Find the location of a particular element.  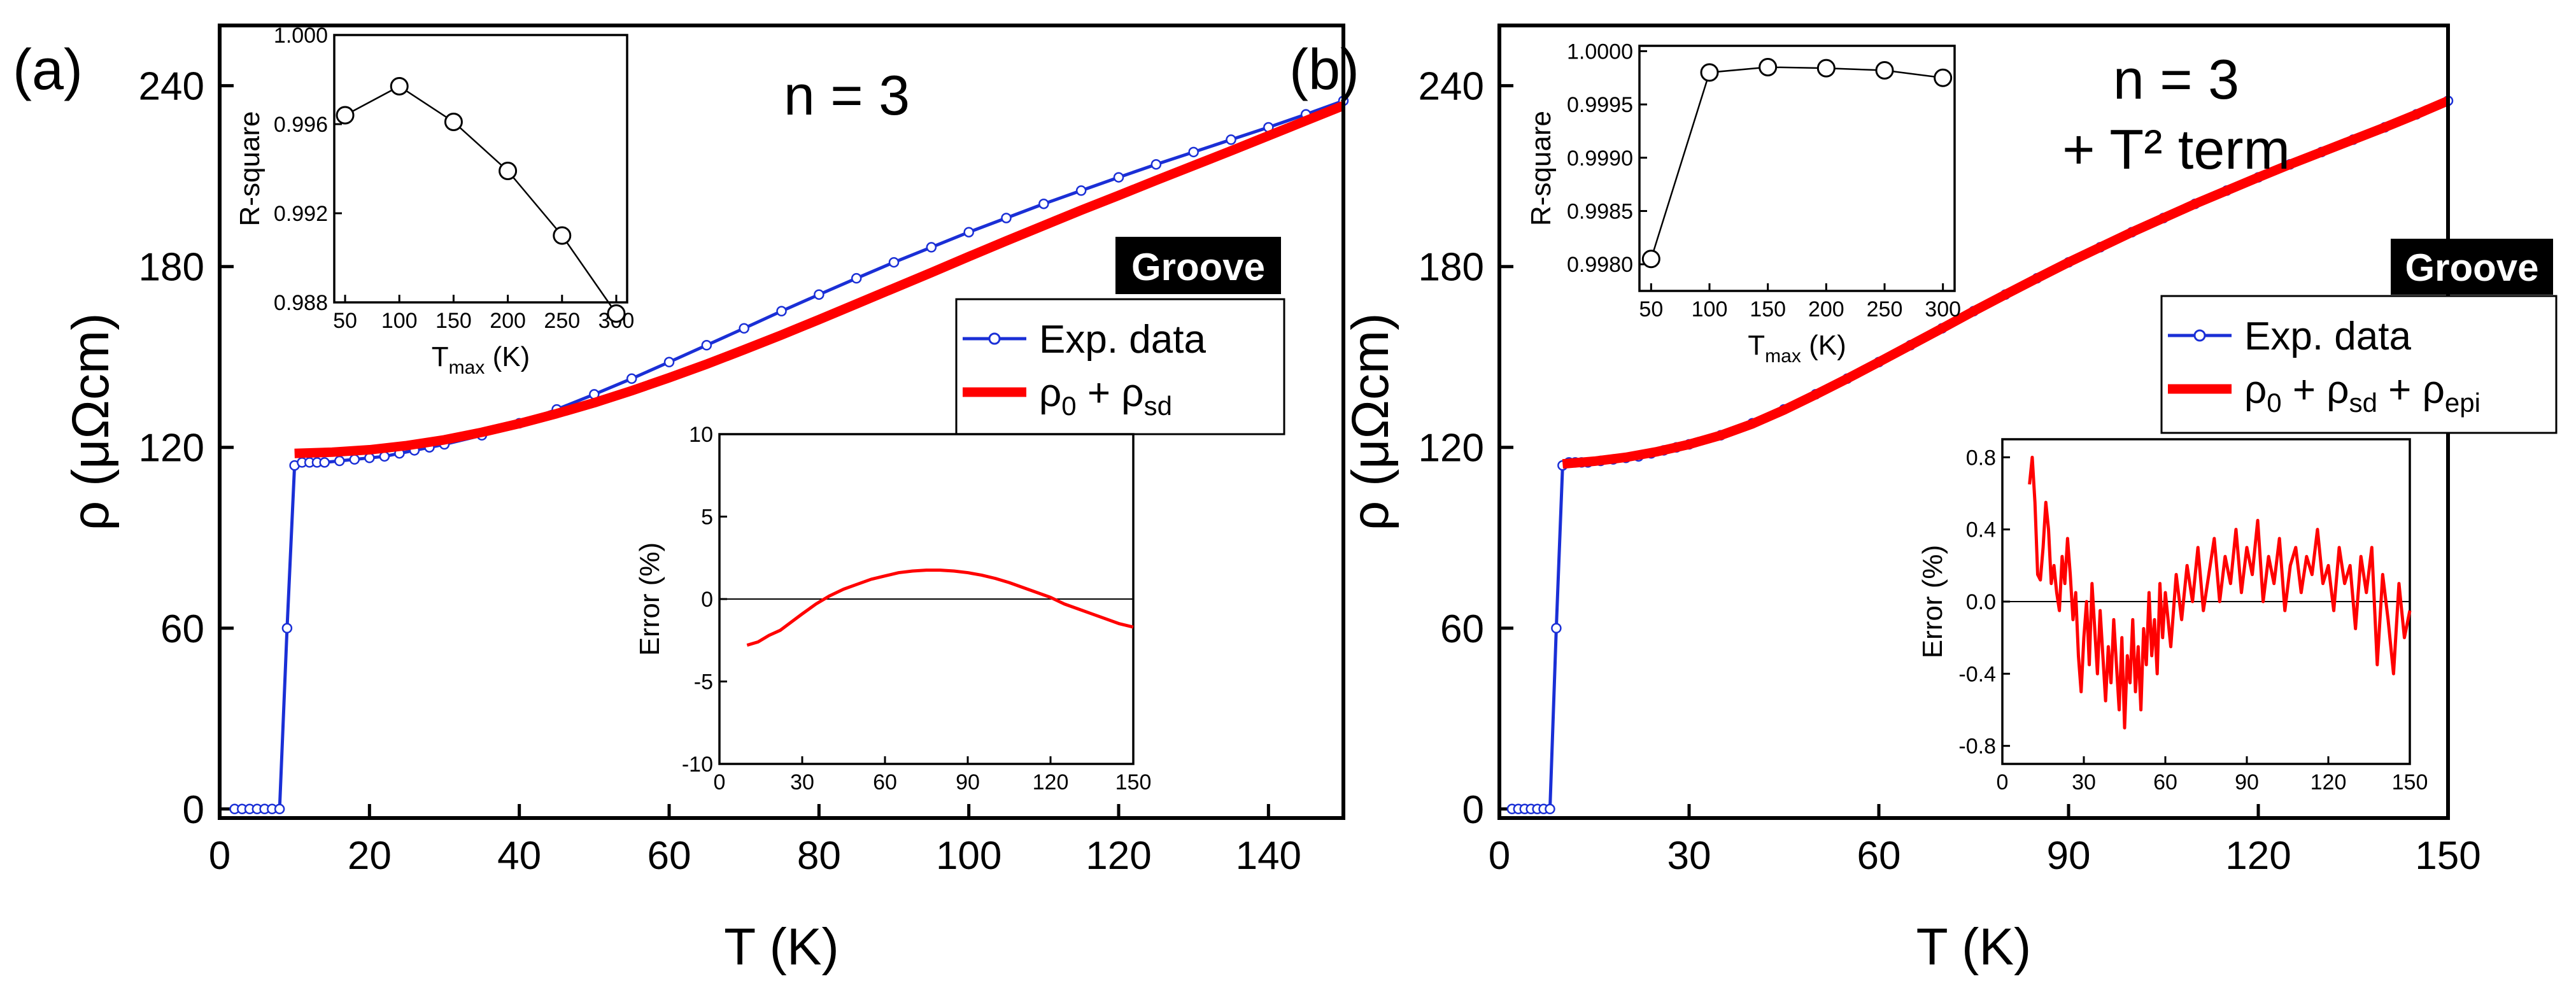

legend-fit-label: ρ0 + ρsd + ρepi is located at coordinates (2362, 393).